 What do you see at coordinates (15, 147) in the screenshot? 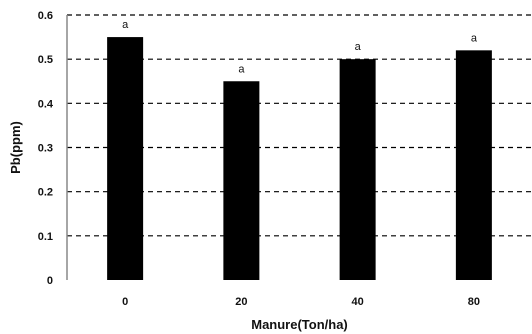
I see `y-axis-title: Pb(ppm)` at bounding box center [15, 147].